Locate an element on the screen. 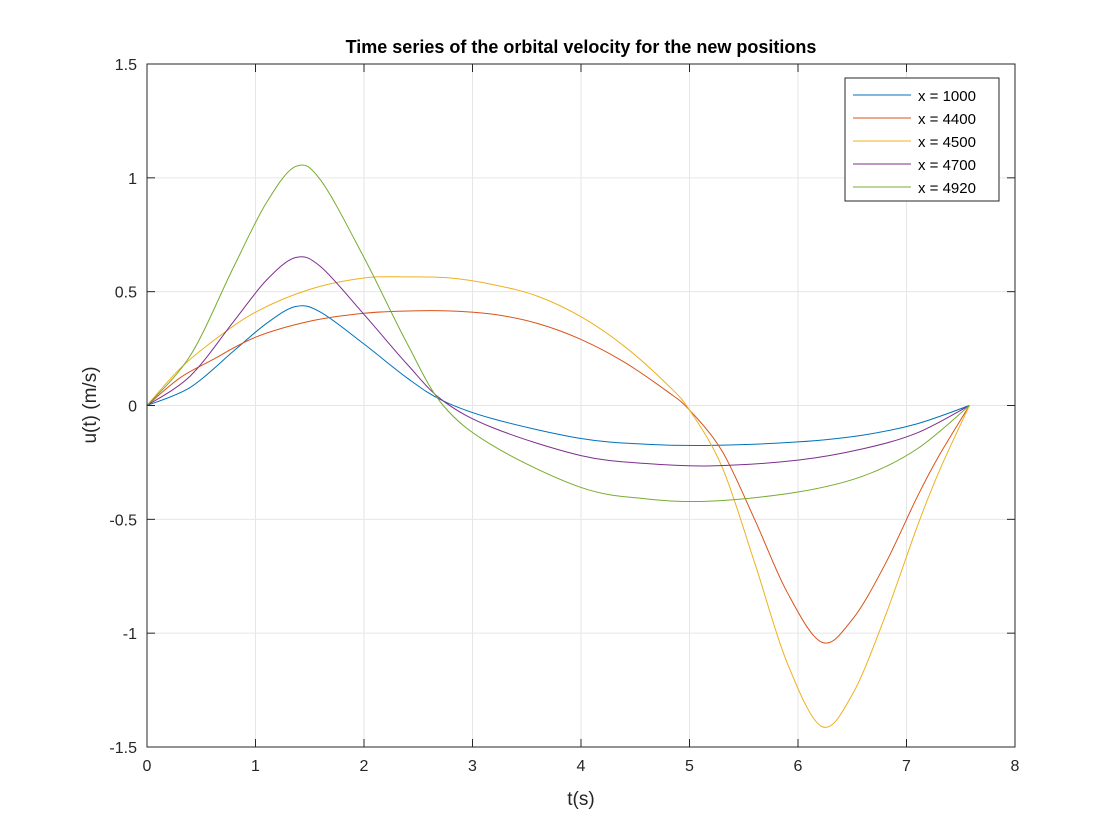 This screenshot has height=840, width=1120. legend-label-1: x = 1000 is located at coordinates (947, 96).